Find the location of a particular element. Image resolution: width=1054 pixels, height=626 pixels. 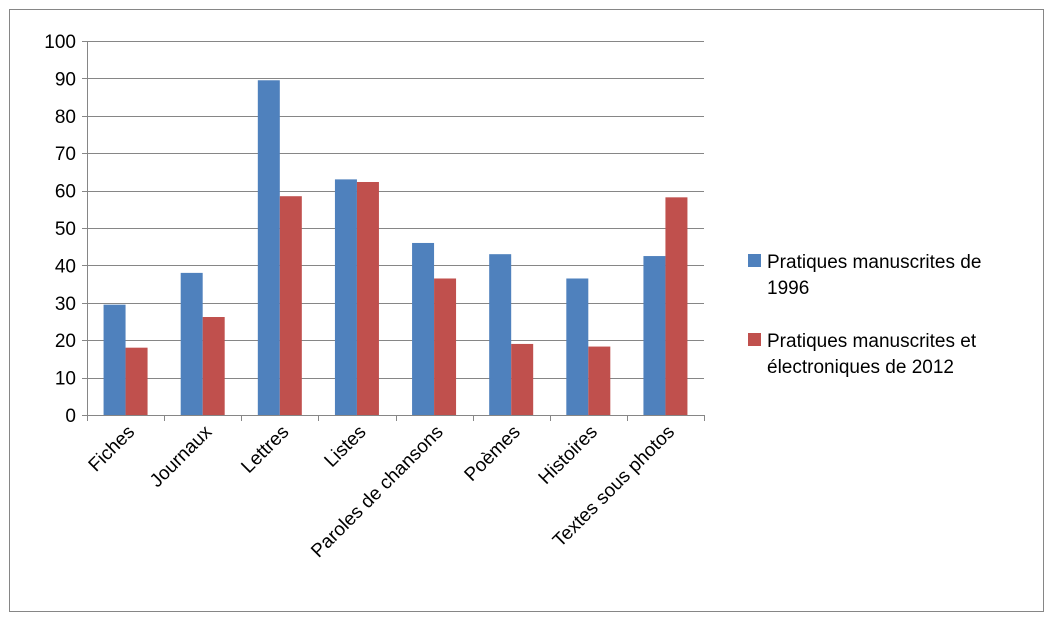

y-tick-labels: 0 10 20 30 40 50 60 70 80 90 100 is located at coordinates (60, 229).